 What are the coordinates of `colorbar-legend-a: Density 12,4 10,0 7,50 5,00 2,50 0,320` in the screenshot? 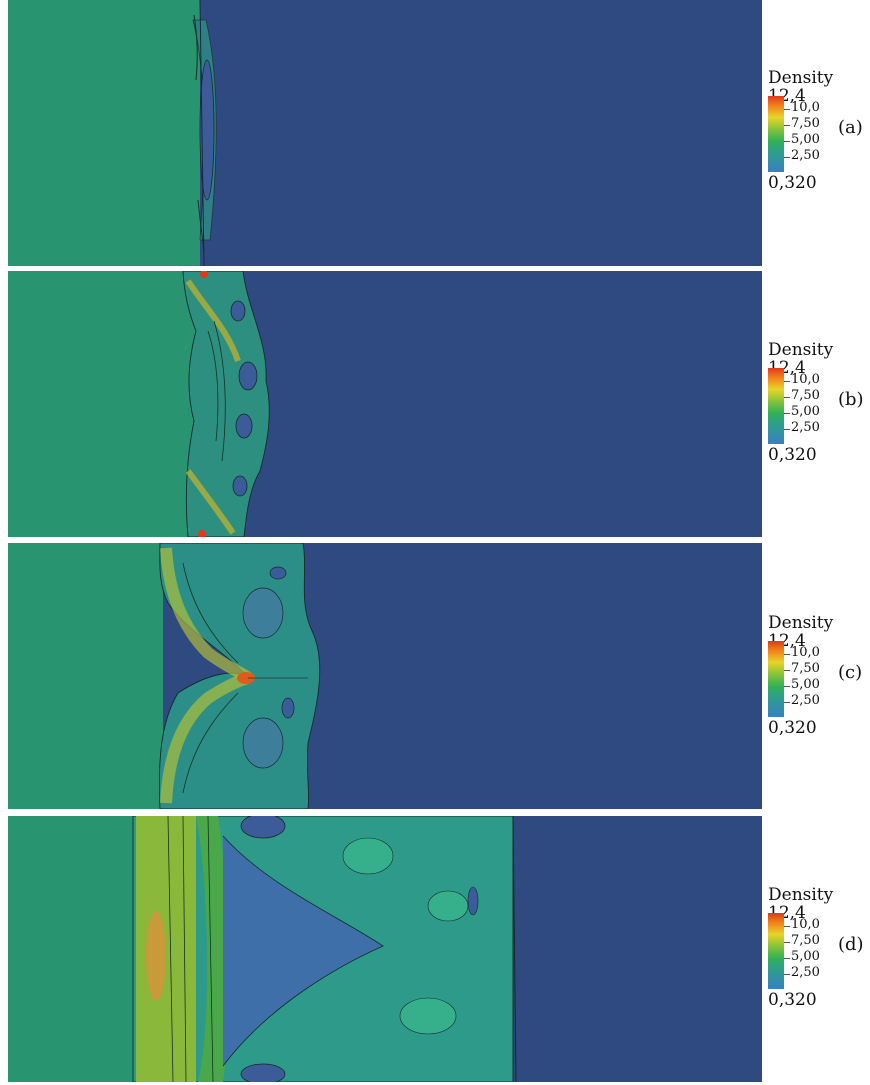 It's located at (803, 133).